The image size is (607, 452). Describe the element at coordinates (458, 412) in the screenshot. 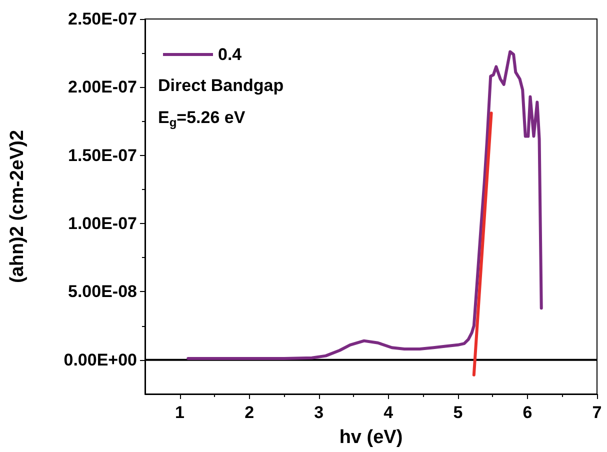

I see `x-tick-label: 5` at that location.